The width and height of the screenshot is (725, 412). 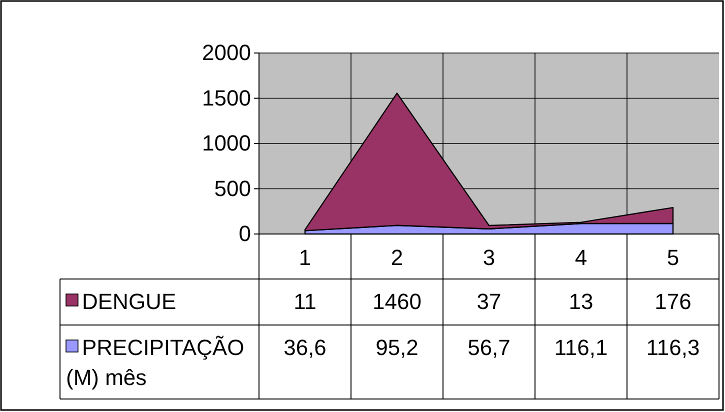 I want to click on x-tick-label: 1, so click(x=305, y=257).